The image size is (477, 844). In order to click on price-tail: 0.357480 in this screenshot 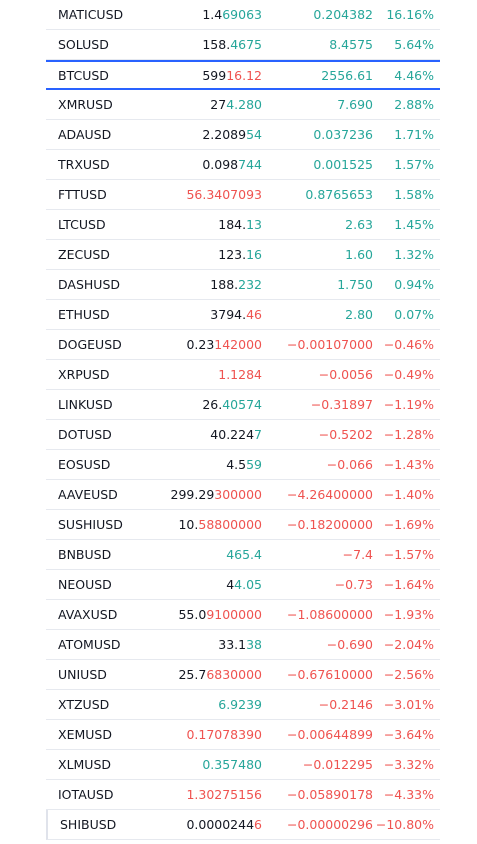, I will do `click(232, 764)`.